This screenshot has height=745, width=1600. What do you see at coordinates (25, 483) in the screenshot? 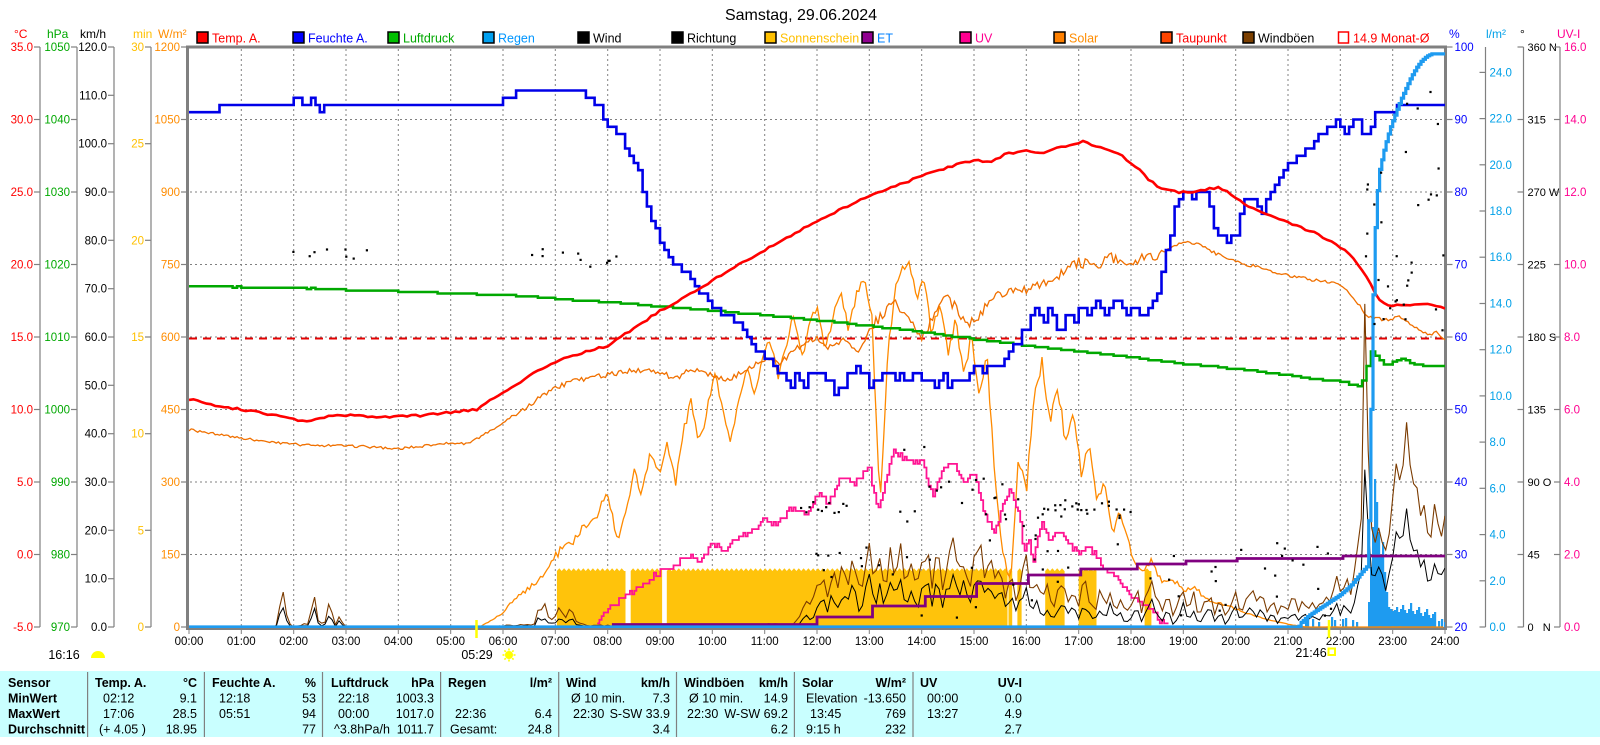
I see `svg-text: 5.0` at bounding box center [25, 483].